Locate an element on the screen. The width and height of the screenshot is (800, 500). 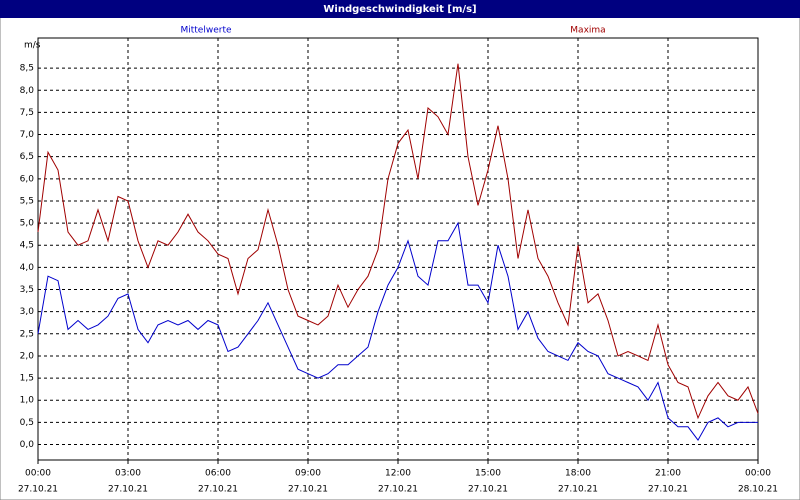
y-tick-label: 8,0 is located at coordinates (27, 91).